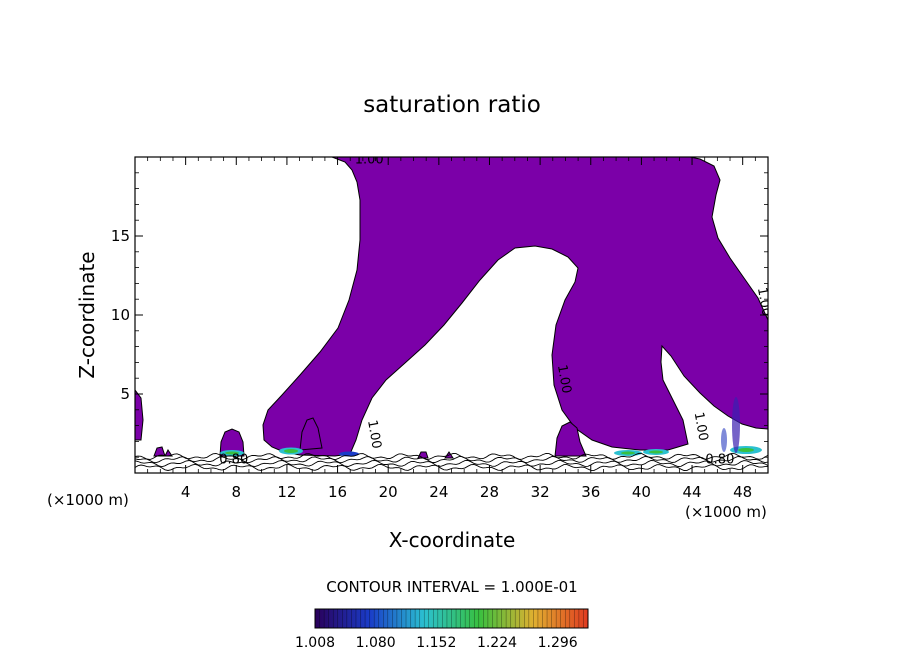 The width and height of the screenshot is (904, 654). I want to click on colorbar-tick-label: 1.152, so click(436, 643).